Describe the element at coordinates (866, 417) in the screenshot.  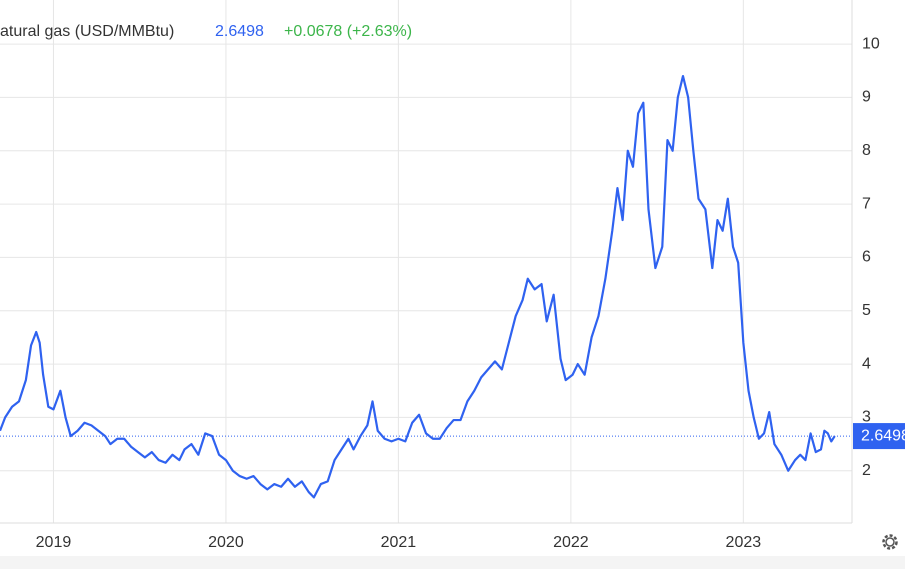
I see `y-tick-label: 3` at that location.